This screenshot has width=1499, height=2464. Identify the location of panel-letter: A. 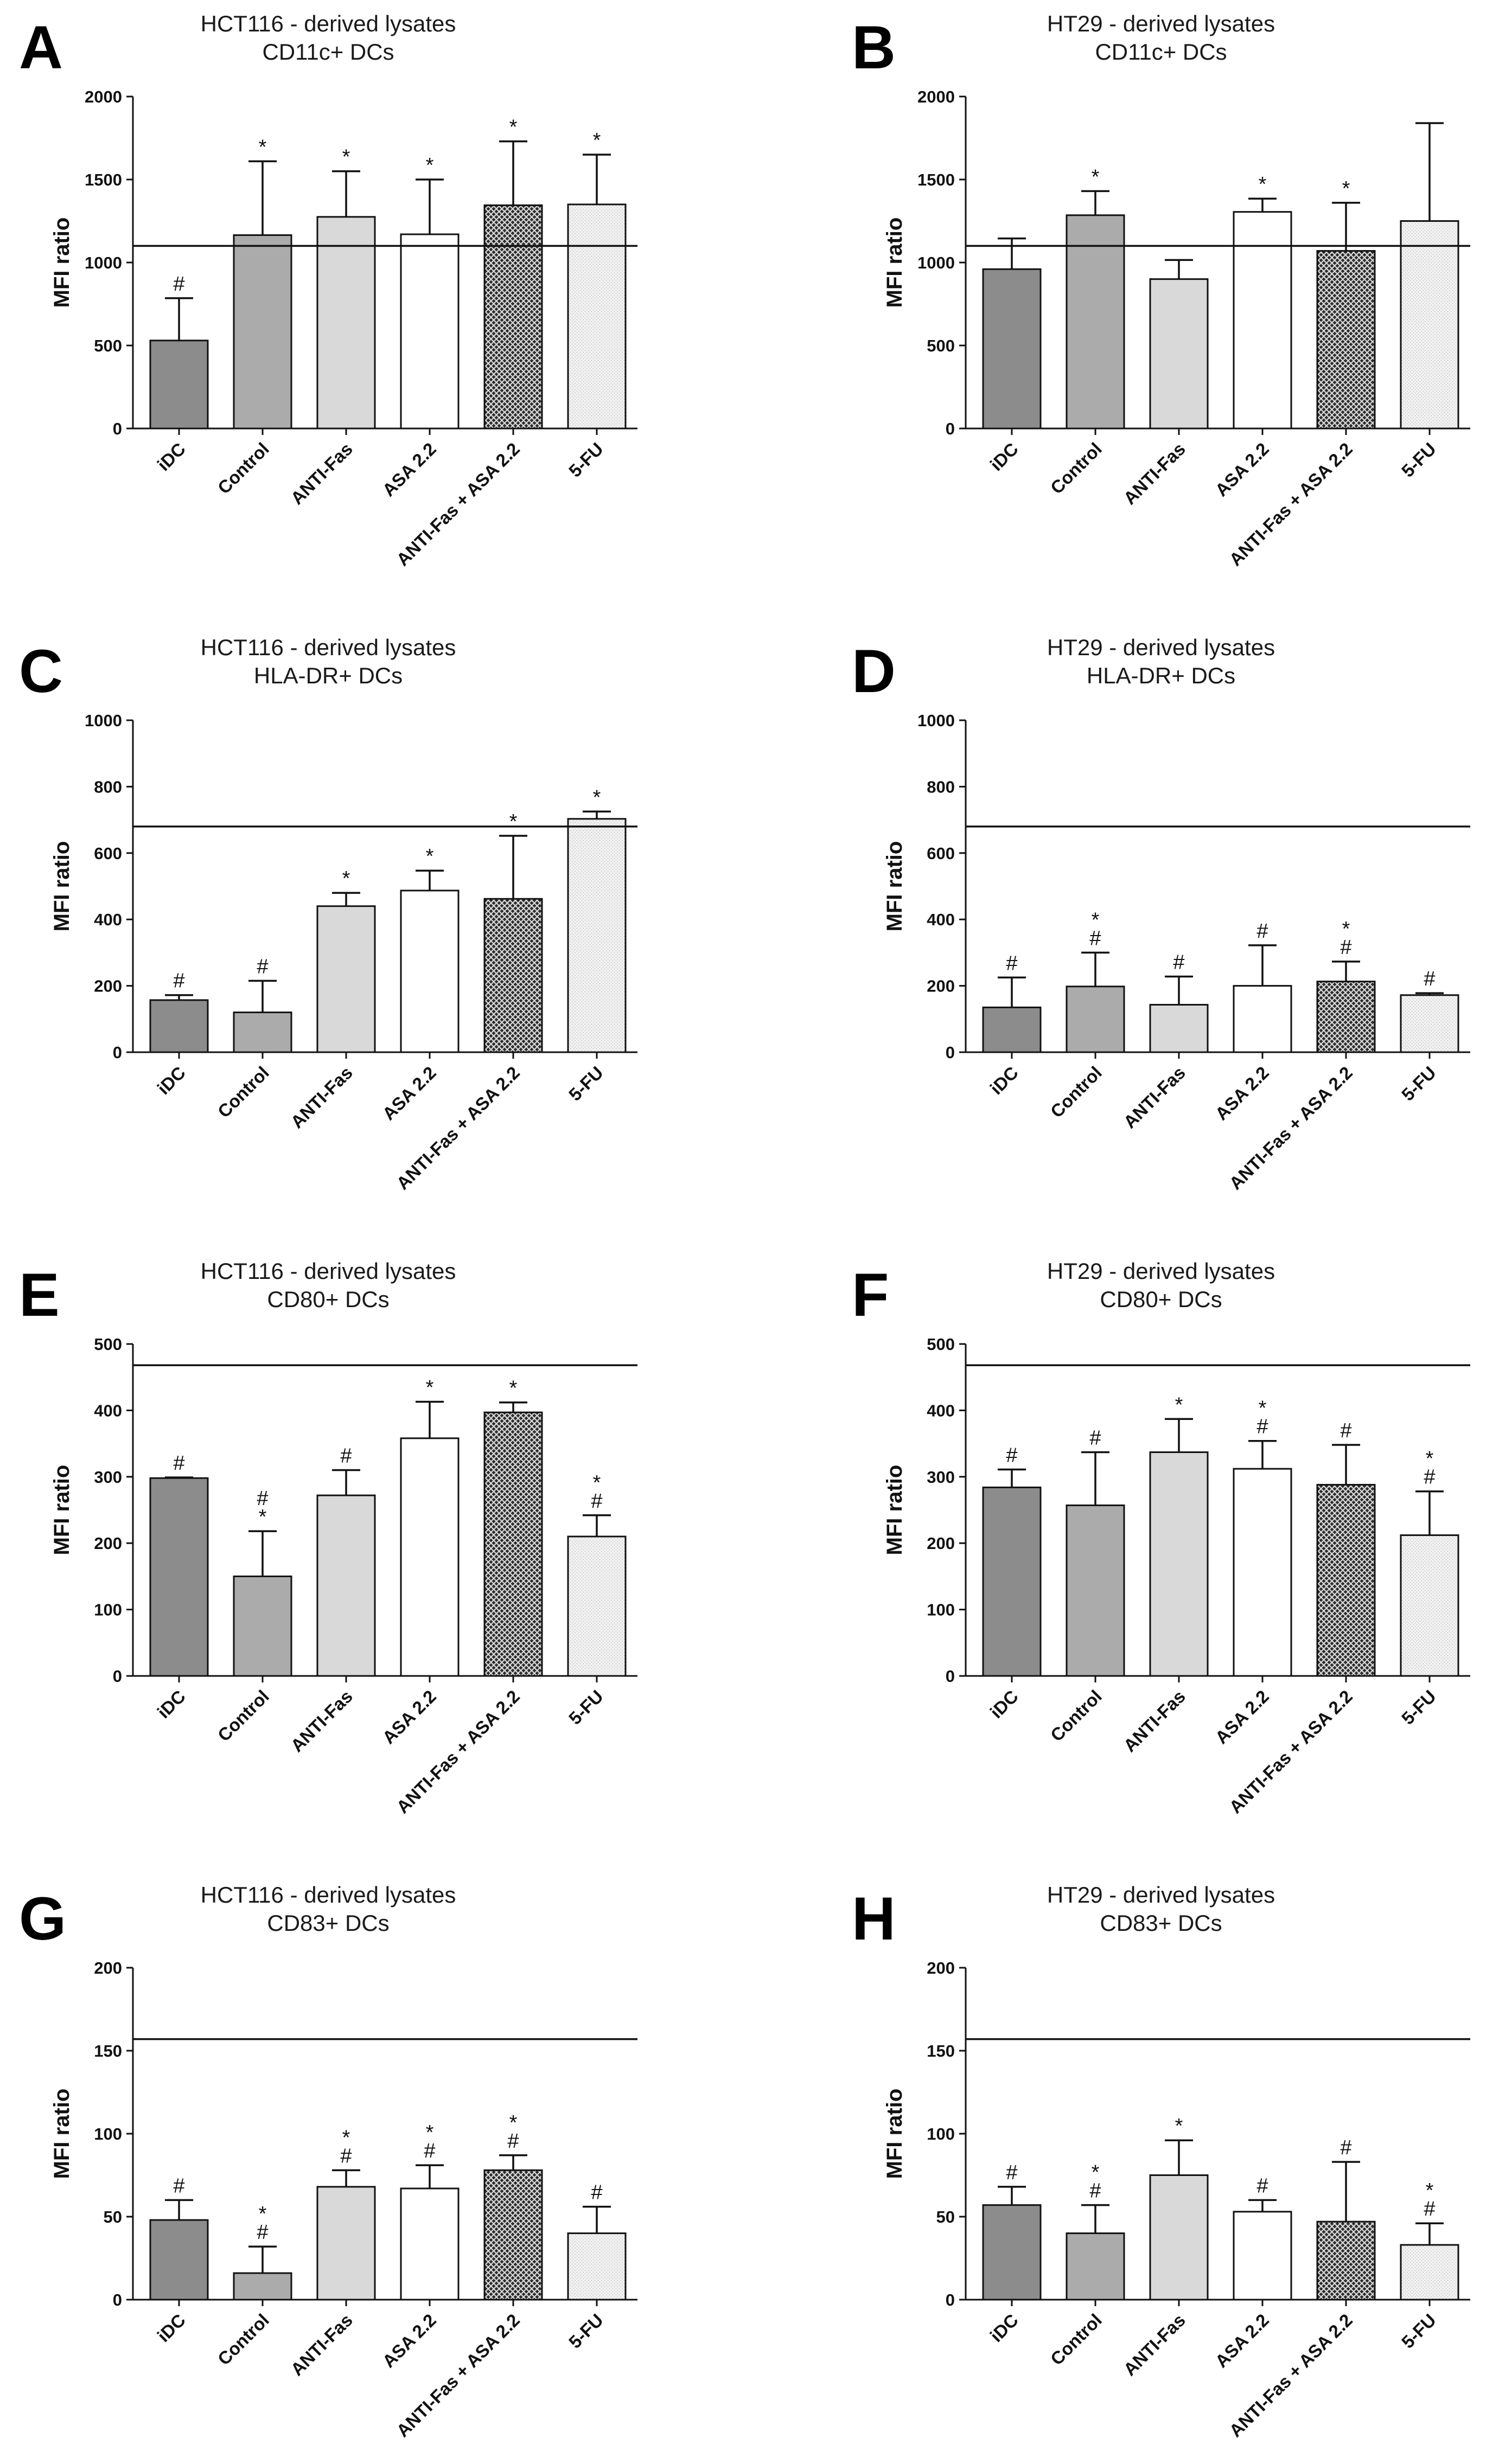
(41, 47).